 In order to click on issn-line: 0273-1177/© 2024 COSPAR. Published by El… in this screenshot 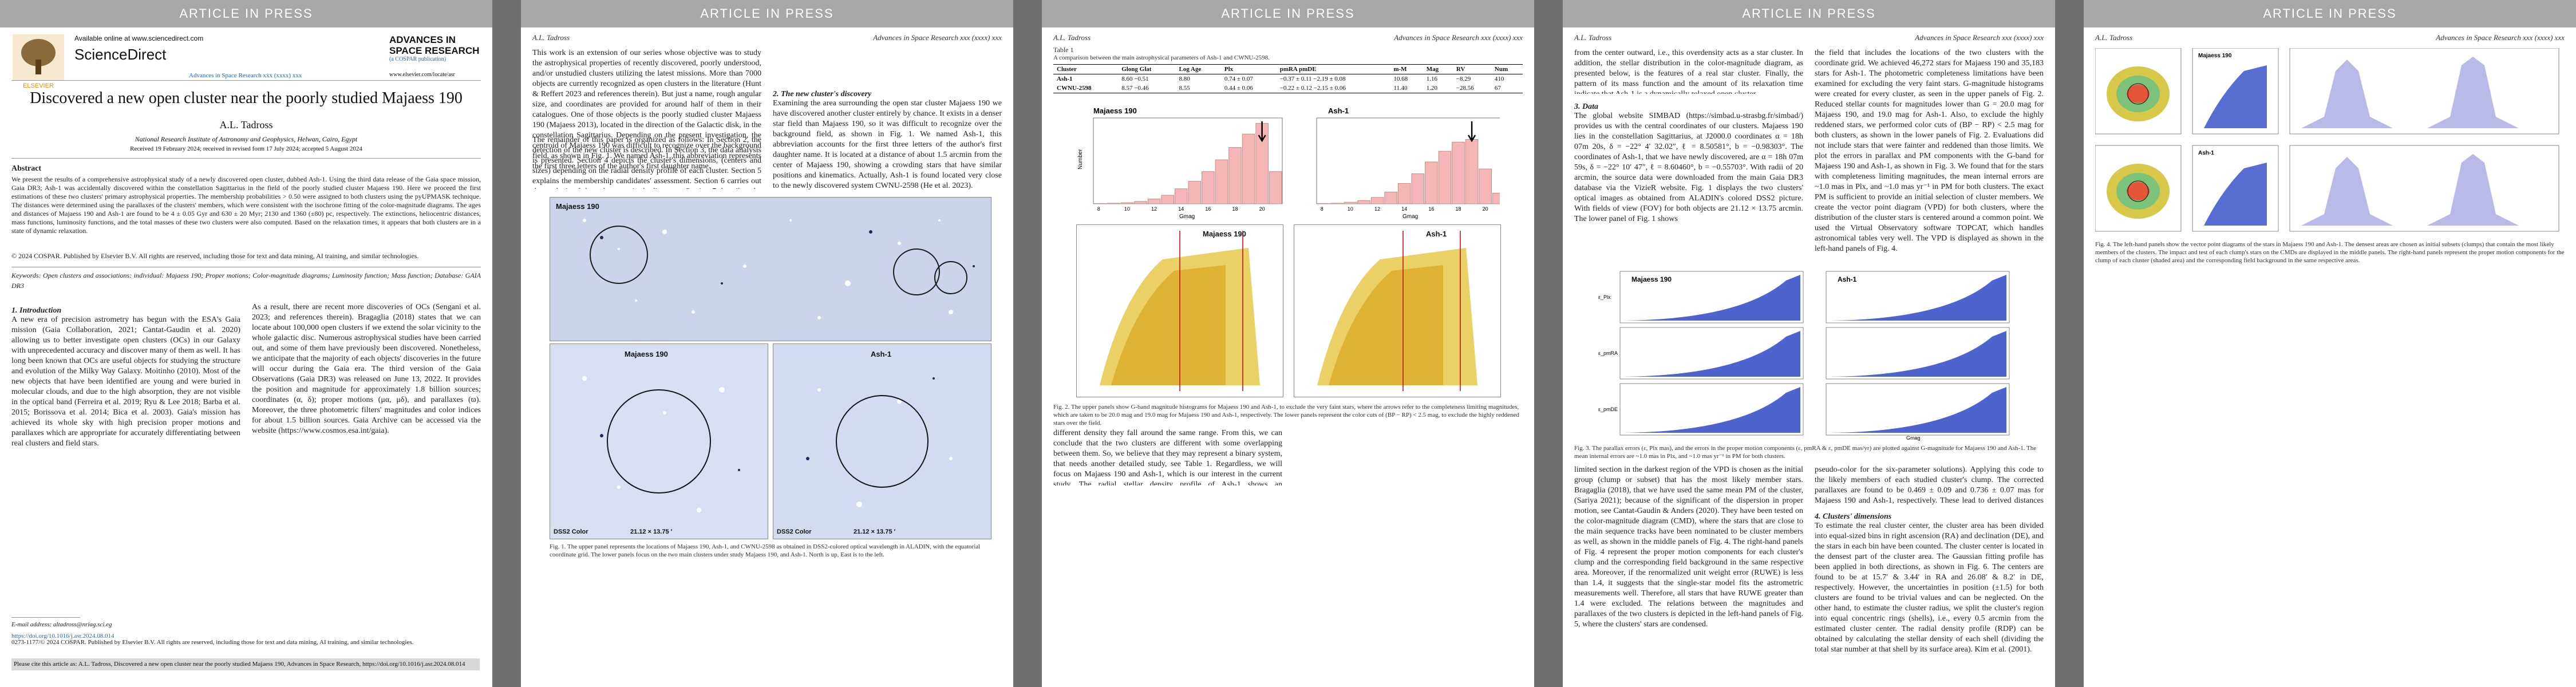, I will do `click(212, 642)`.